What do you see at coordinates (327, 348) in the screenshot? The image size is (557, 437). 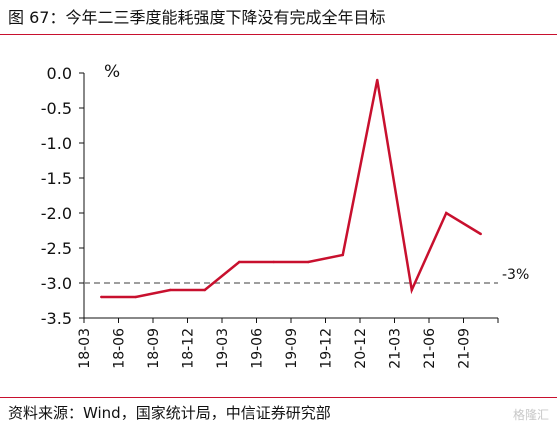 I see `x-tick-label: 19-12` at bounding box center [327, 348].